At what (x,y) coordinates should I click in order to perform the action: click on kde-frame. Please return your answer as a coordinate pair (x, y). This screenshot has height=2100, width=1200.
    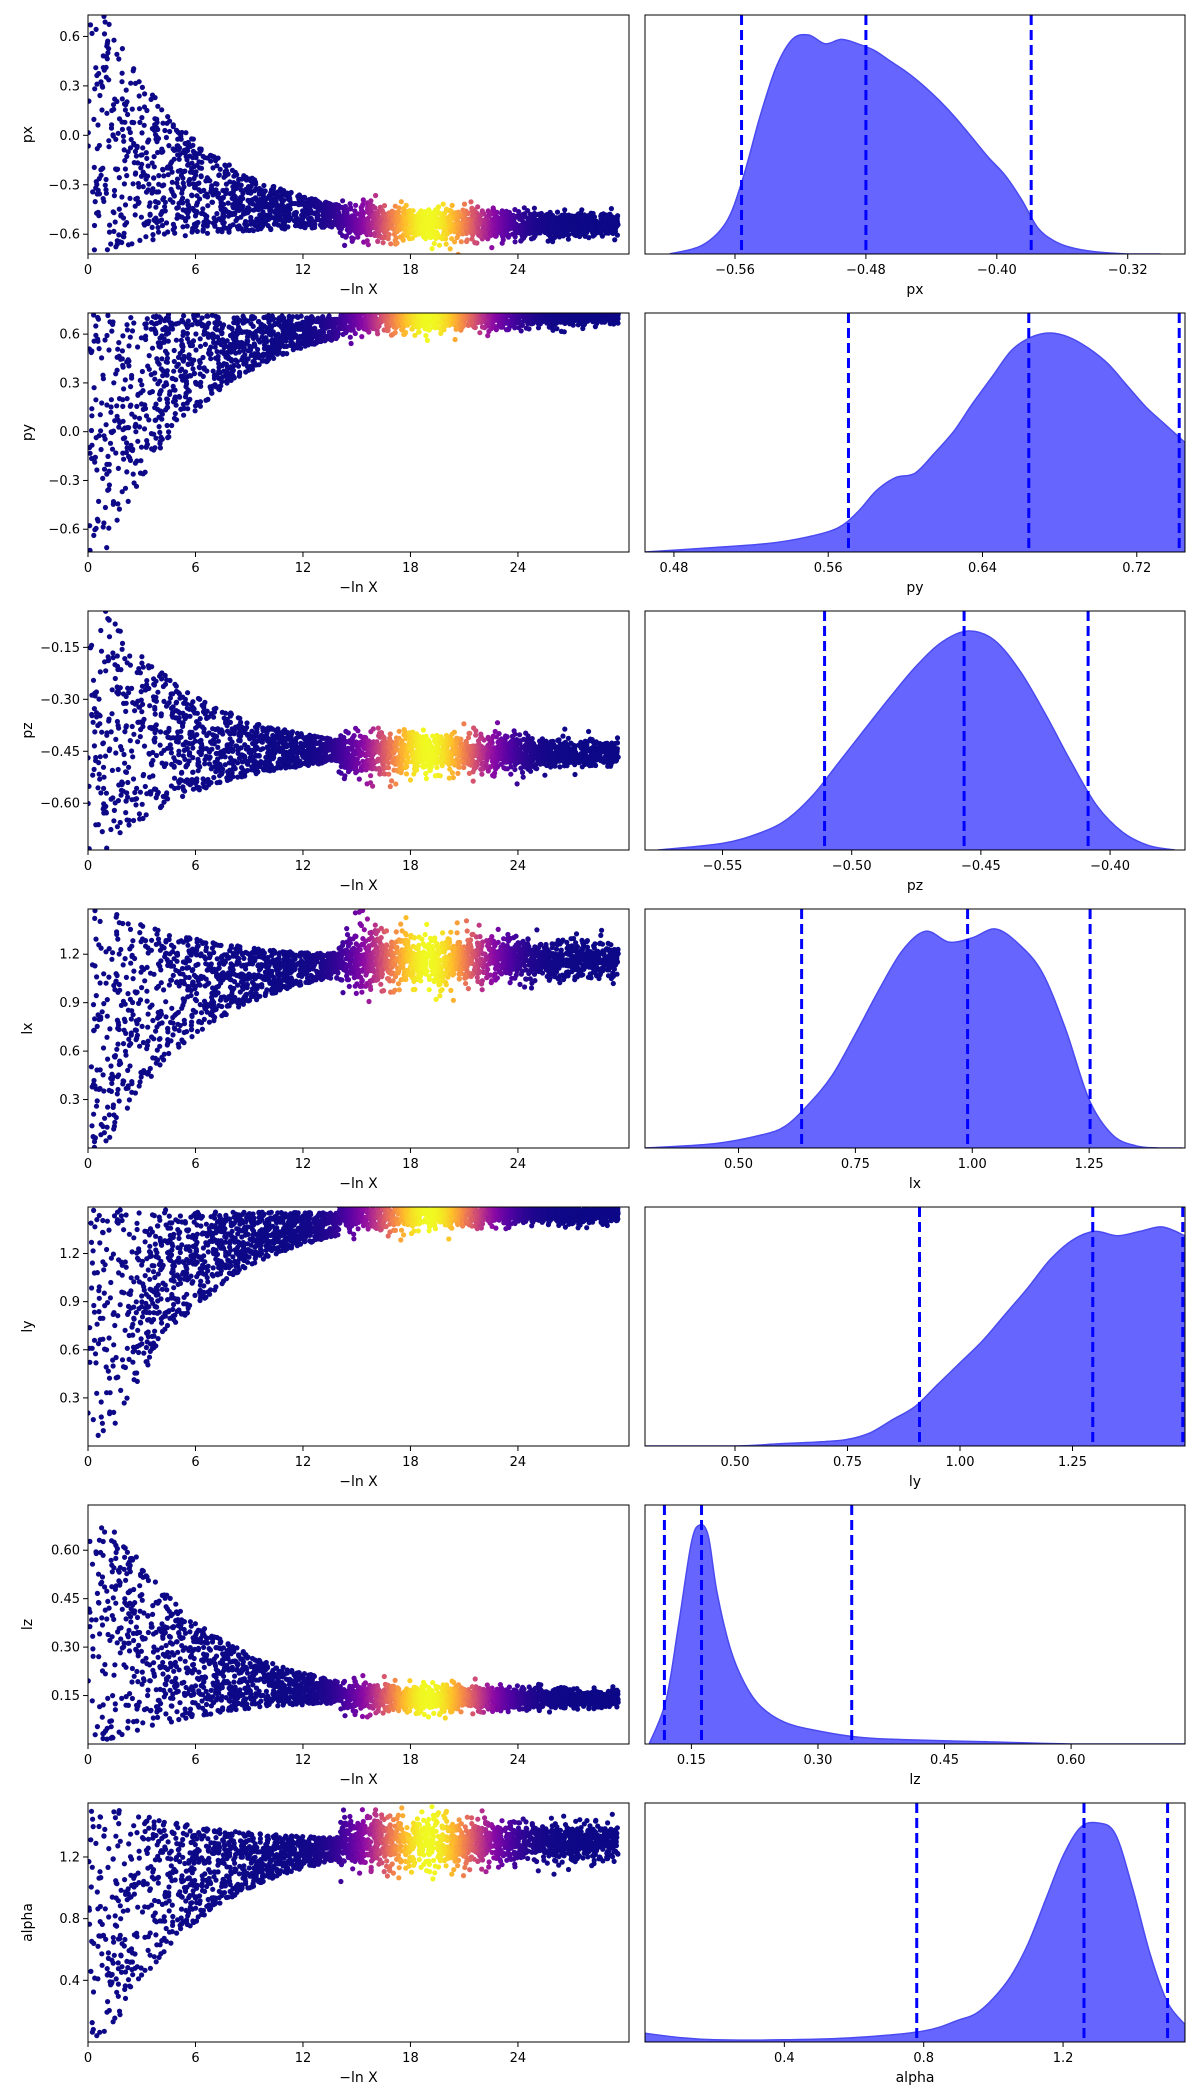
    Looking at the image, I should click on (915, 134).